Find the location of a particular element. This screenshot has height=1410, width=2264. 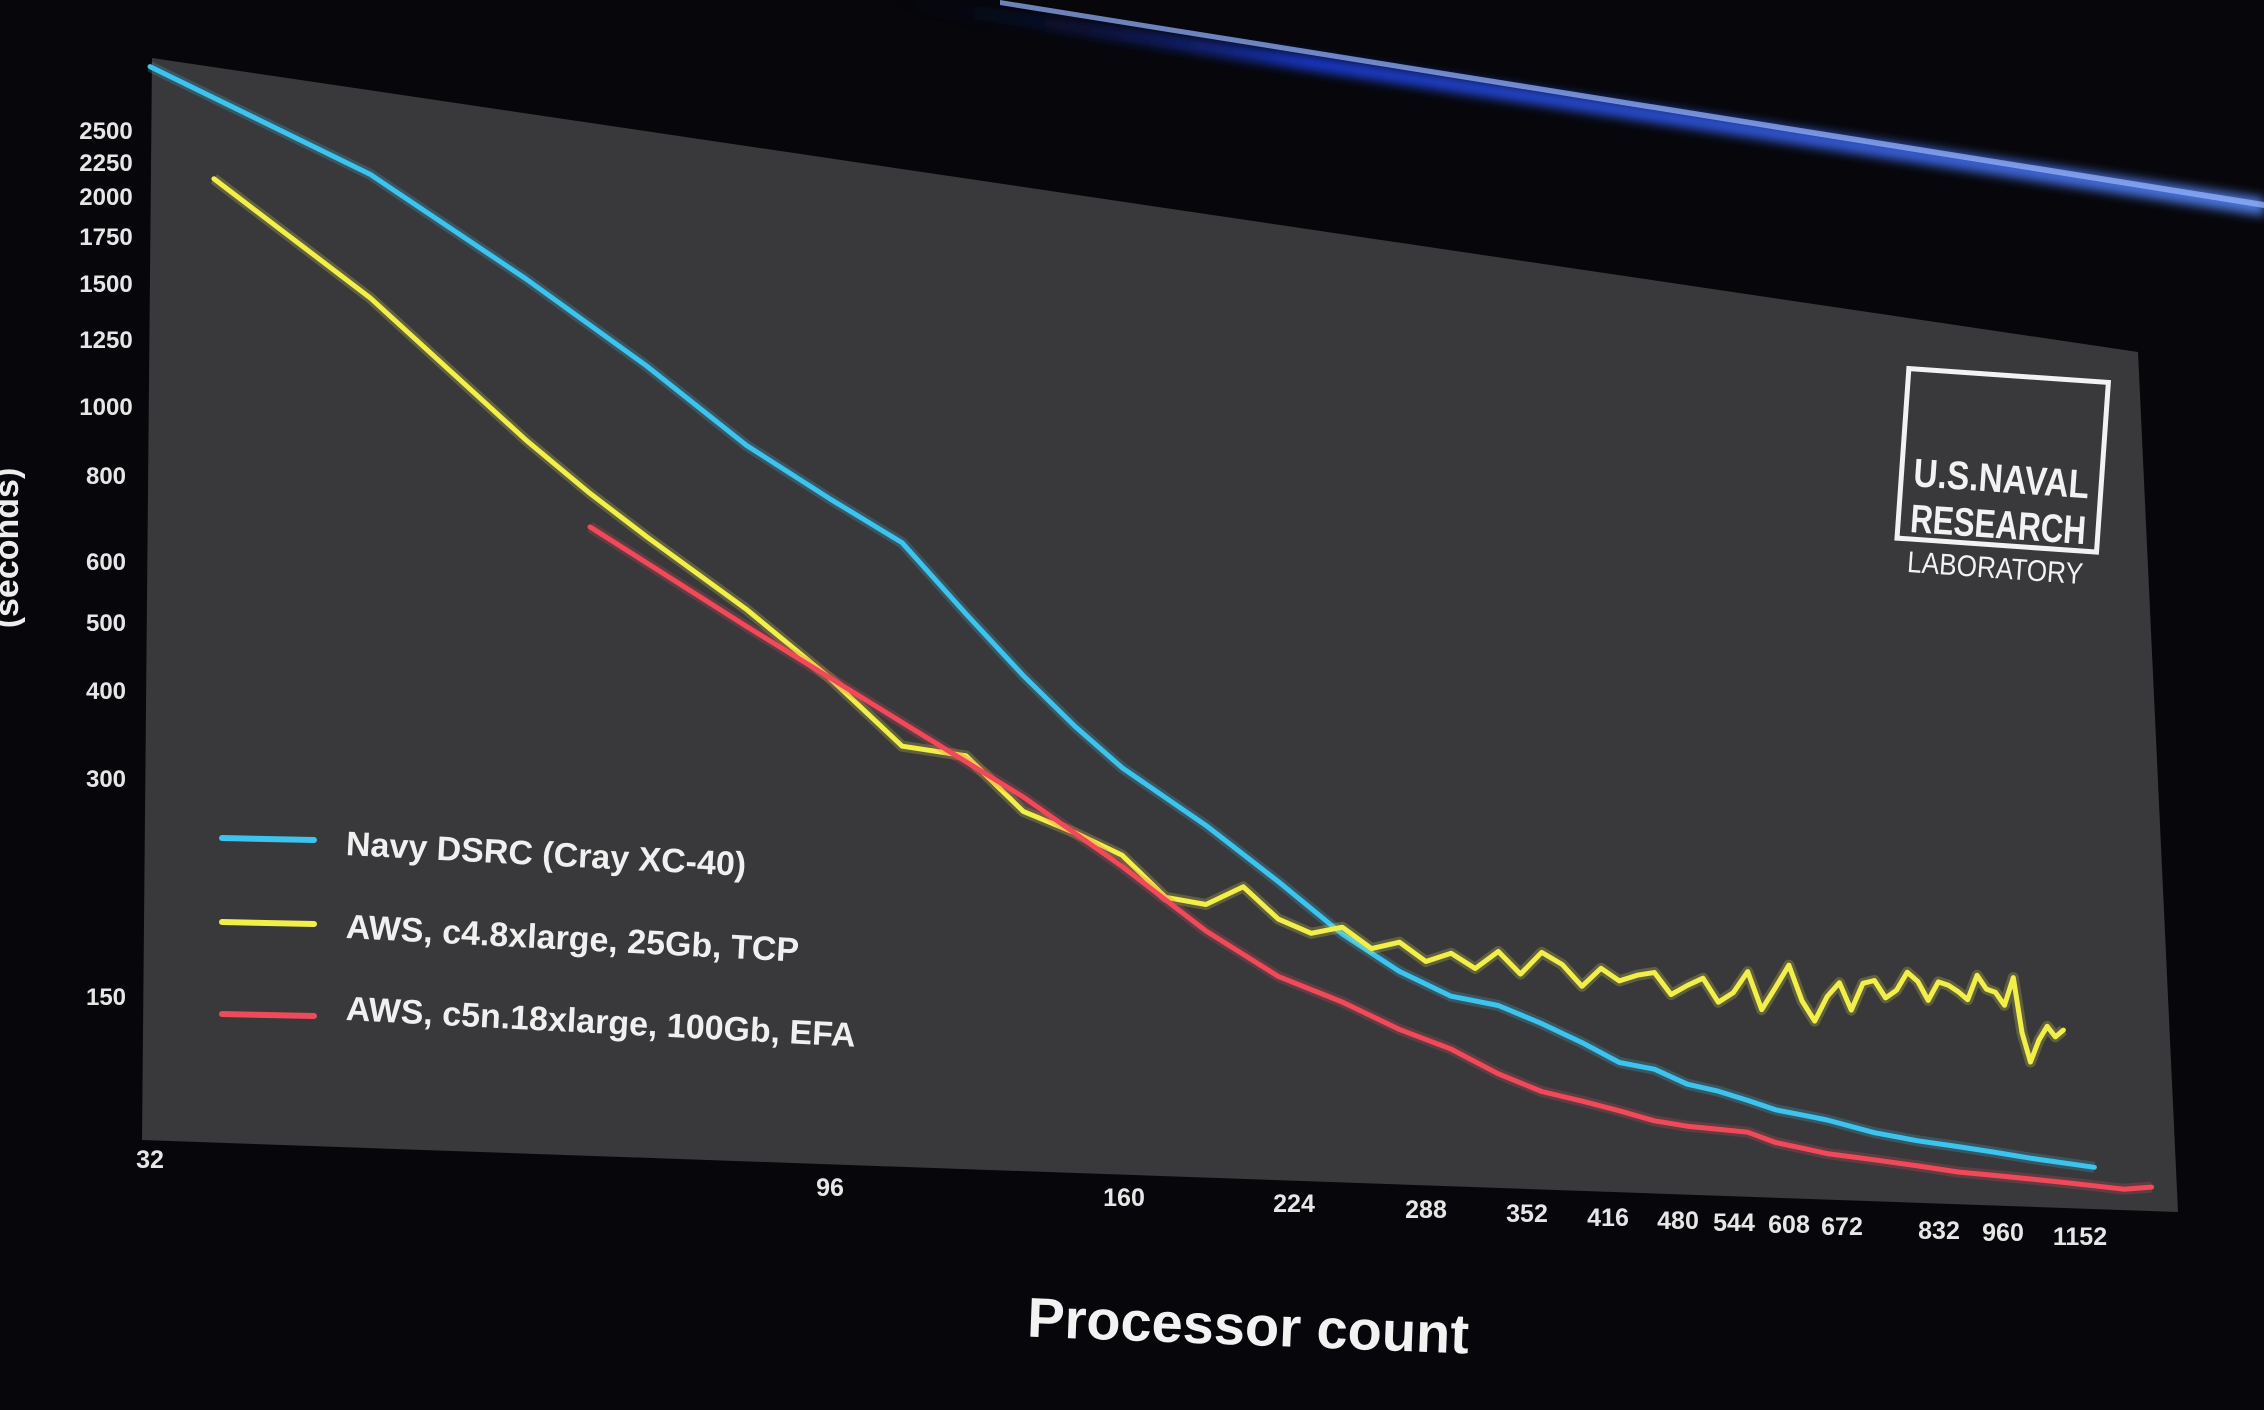

x-tick-label: 288 is located at coordinates (1426, 1210).